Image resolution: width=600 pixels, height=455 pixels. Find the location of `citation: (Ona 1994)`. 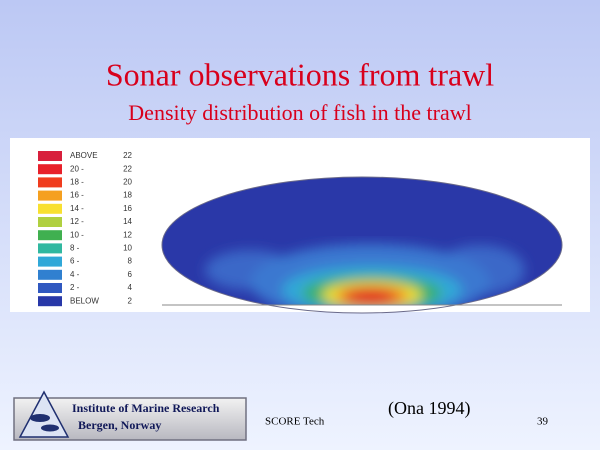

citation: (Ona 1994) is located at coordinates (429, 408).